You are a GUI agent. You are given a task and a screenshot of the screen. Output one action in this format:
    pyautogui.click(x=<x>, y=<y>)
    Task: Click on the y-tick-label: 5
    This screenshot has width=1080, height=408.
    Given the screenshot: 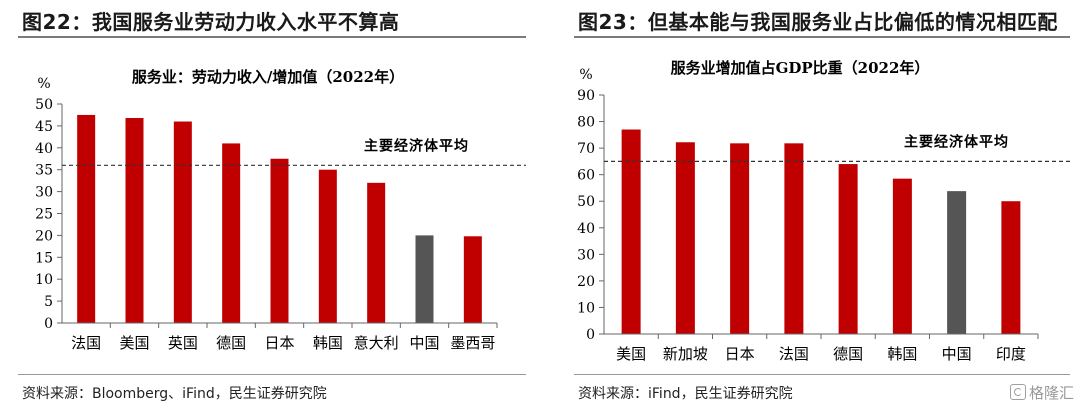 What is the action you would take?
    pyautogui.click(x=48, y=302)
    